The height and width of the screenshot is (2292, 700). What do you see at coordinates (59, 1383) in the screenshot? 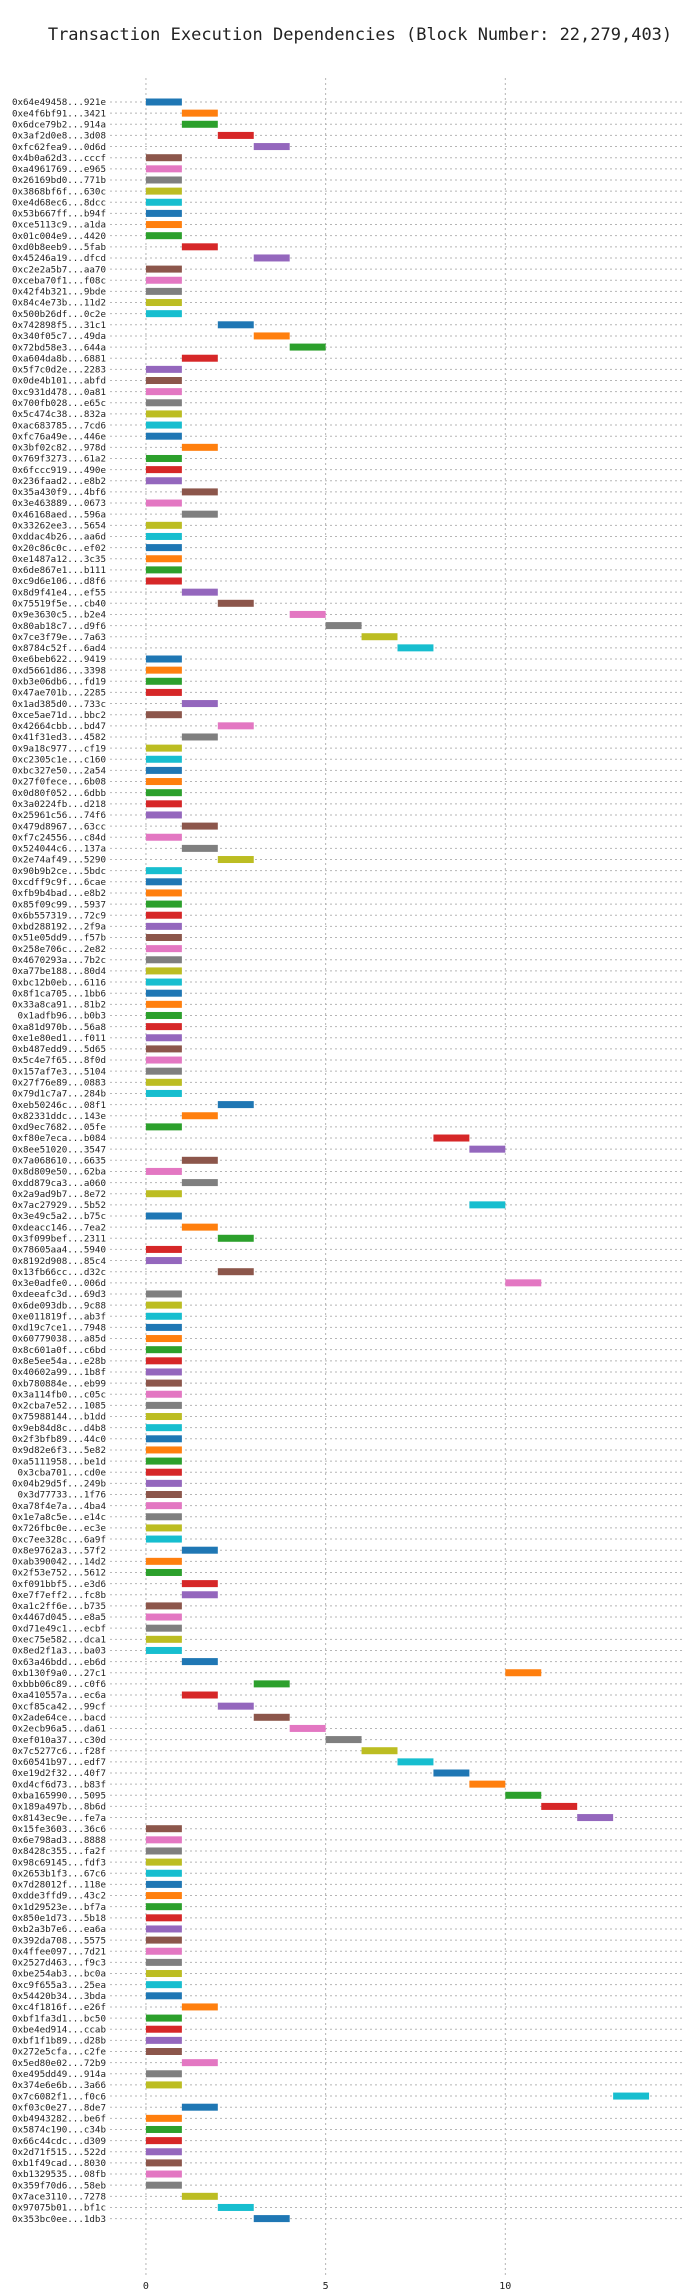
I see `tx-hash-label: 0xb780884e...eb99` at bounding box center [59, 1383].